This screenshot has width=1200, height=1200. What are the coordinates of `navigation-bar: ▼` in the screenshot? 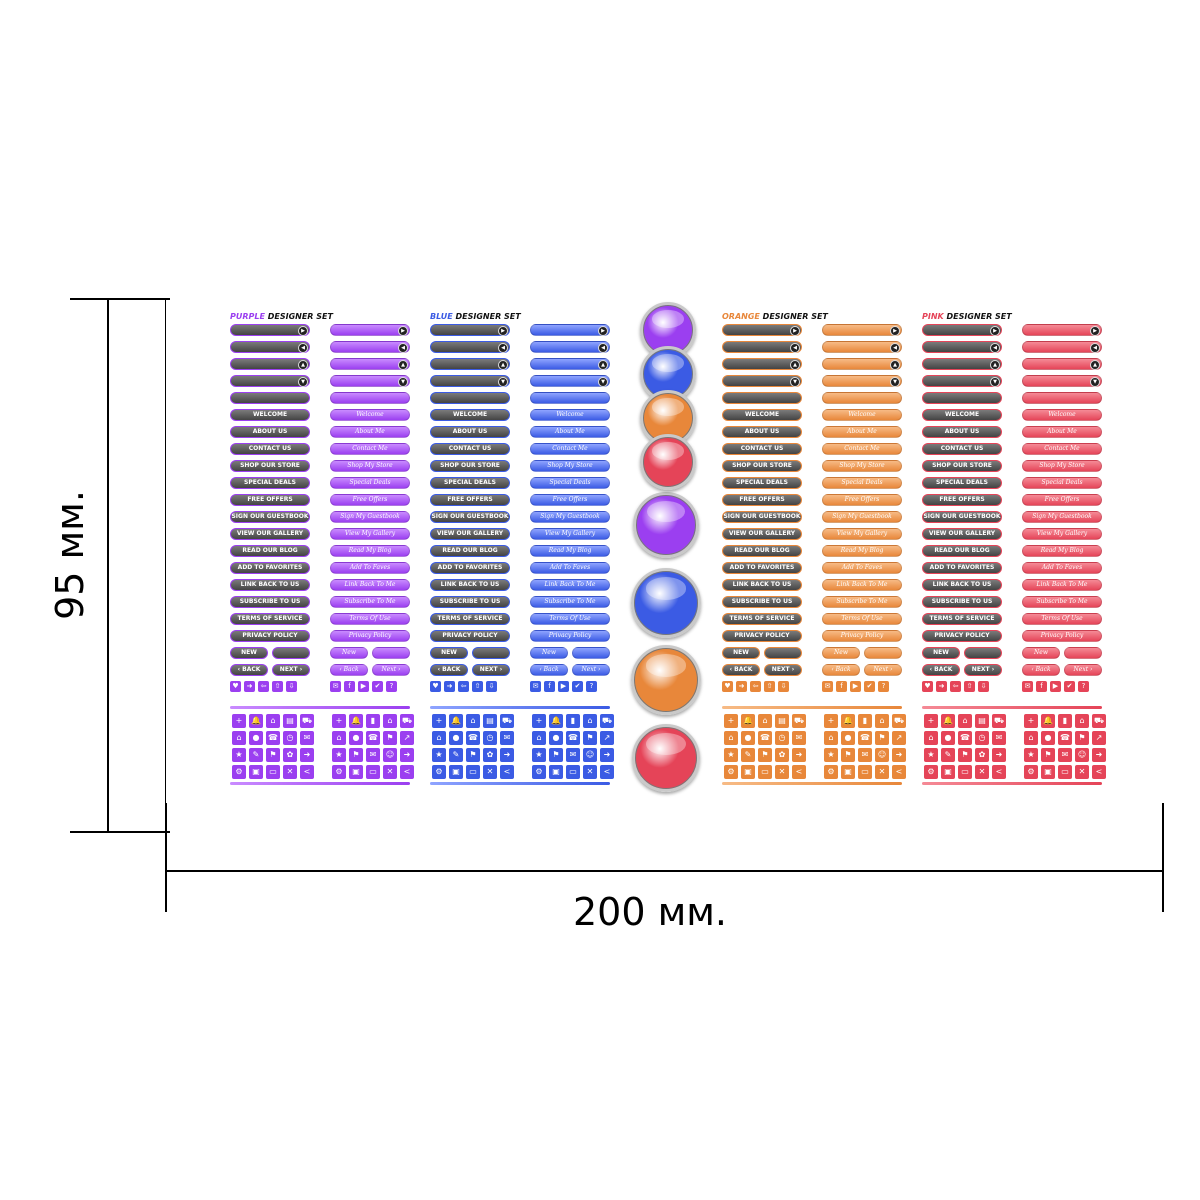 It's located at (862, 381).